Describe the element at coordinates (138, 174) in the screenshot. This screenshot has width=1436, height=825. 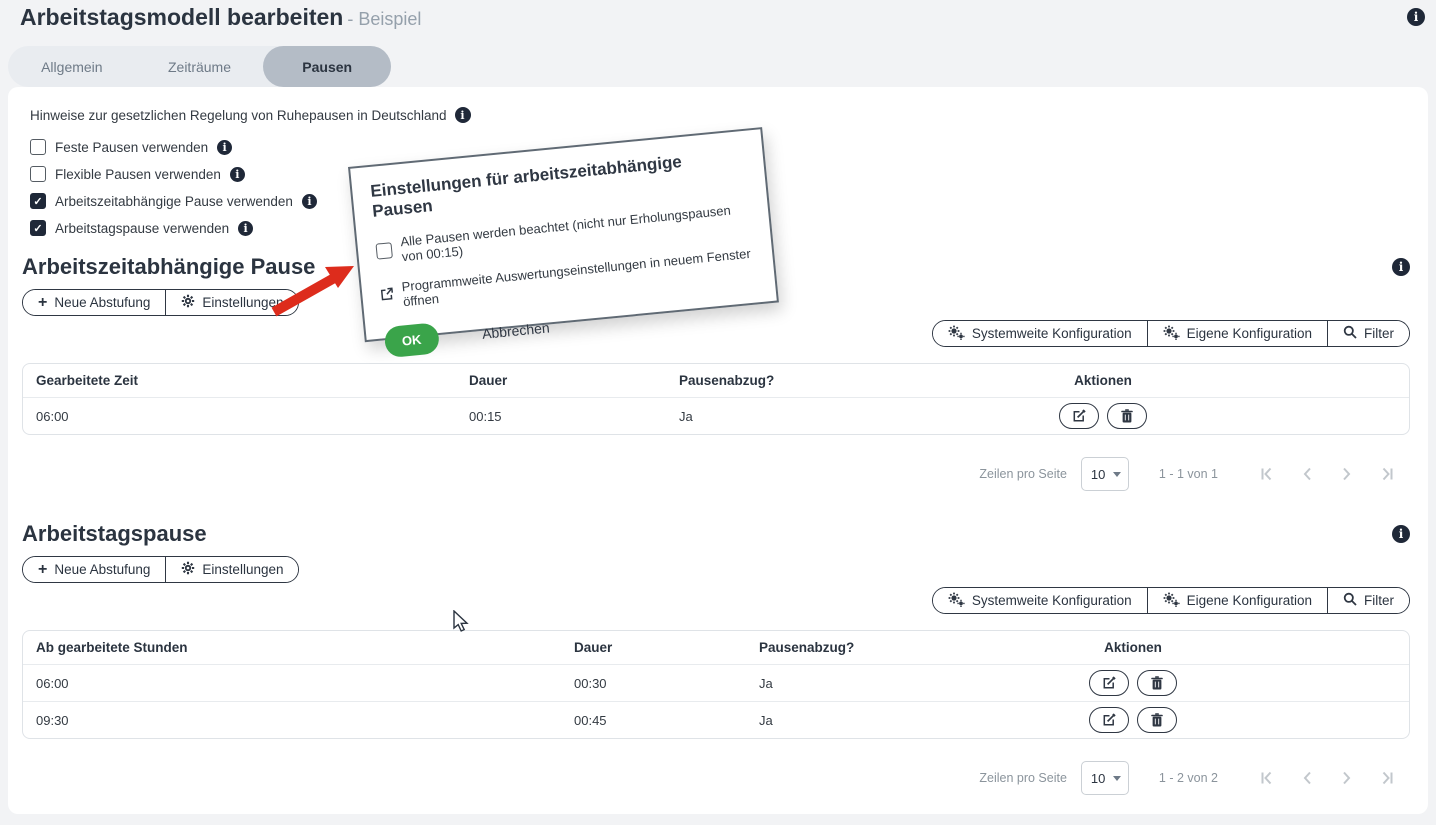
I see `checkbox-label: Flexible Pausen verwenden` at that location.